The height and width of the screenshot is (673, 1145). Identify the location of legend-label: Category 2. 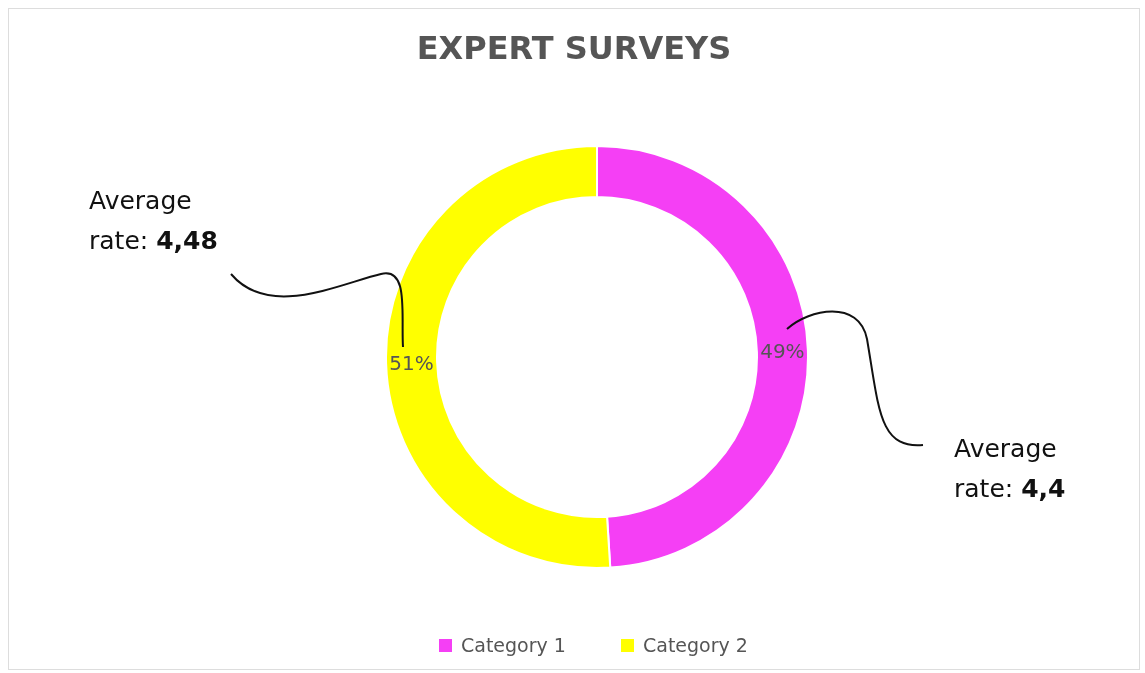
(695, 645).